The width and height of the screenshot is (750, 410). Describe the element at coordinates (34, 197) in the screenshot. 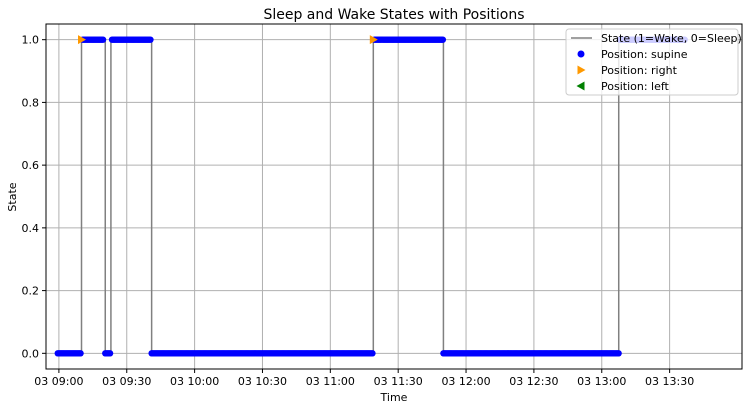

I see `y-axis-ticks: 0.0 0.2 0.4 0.6 0.8 1.0` at that location.